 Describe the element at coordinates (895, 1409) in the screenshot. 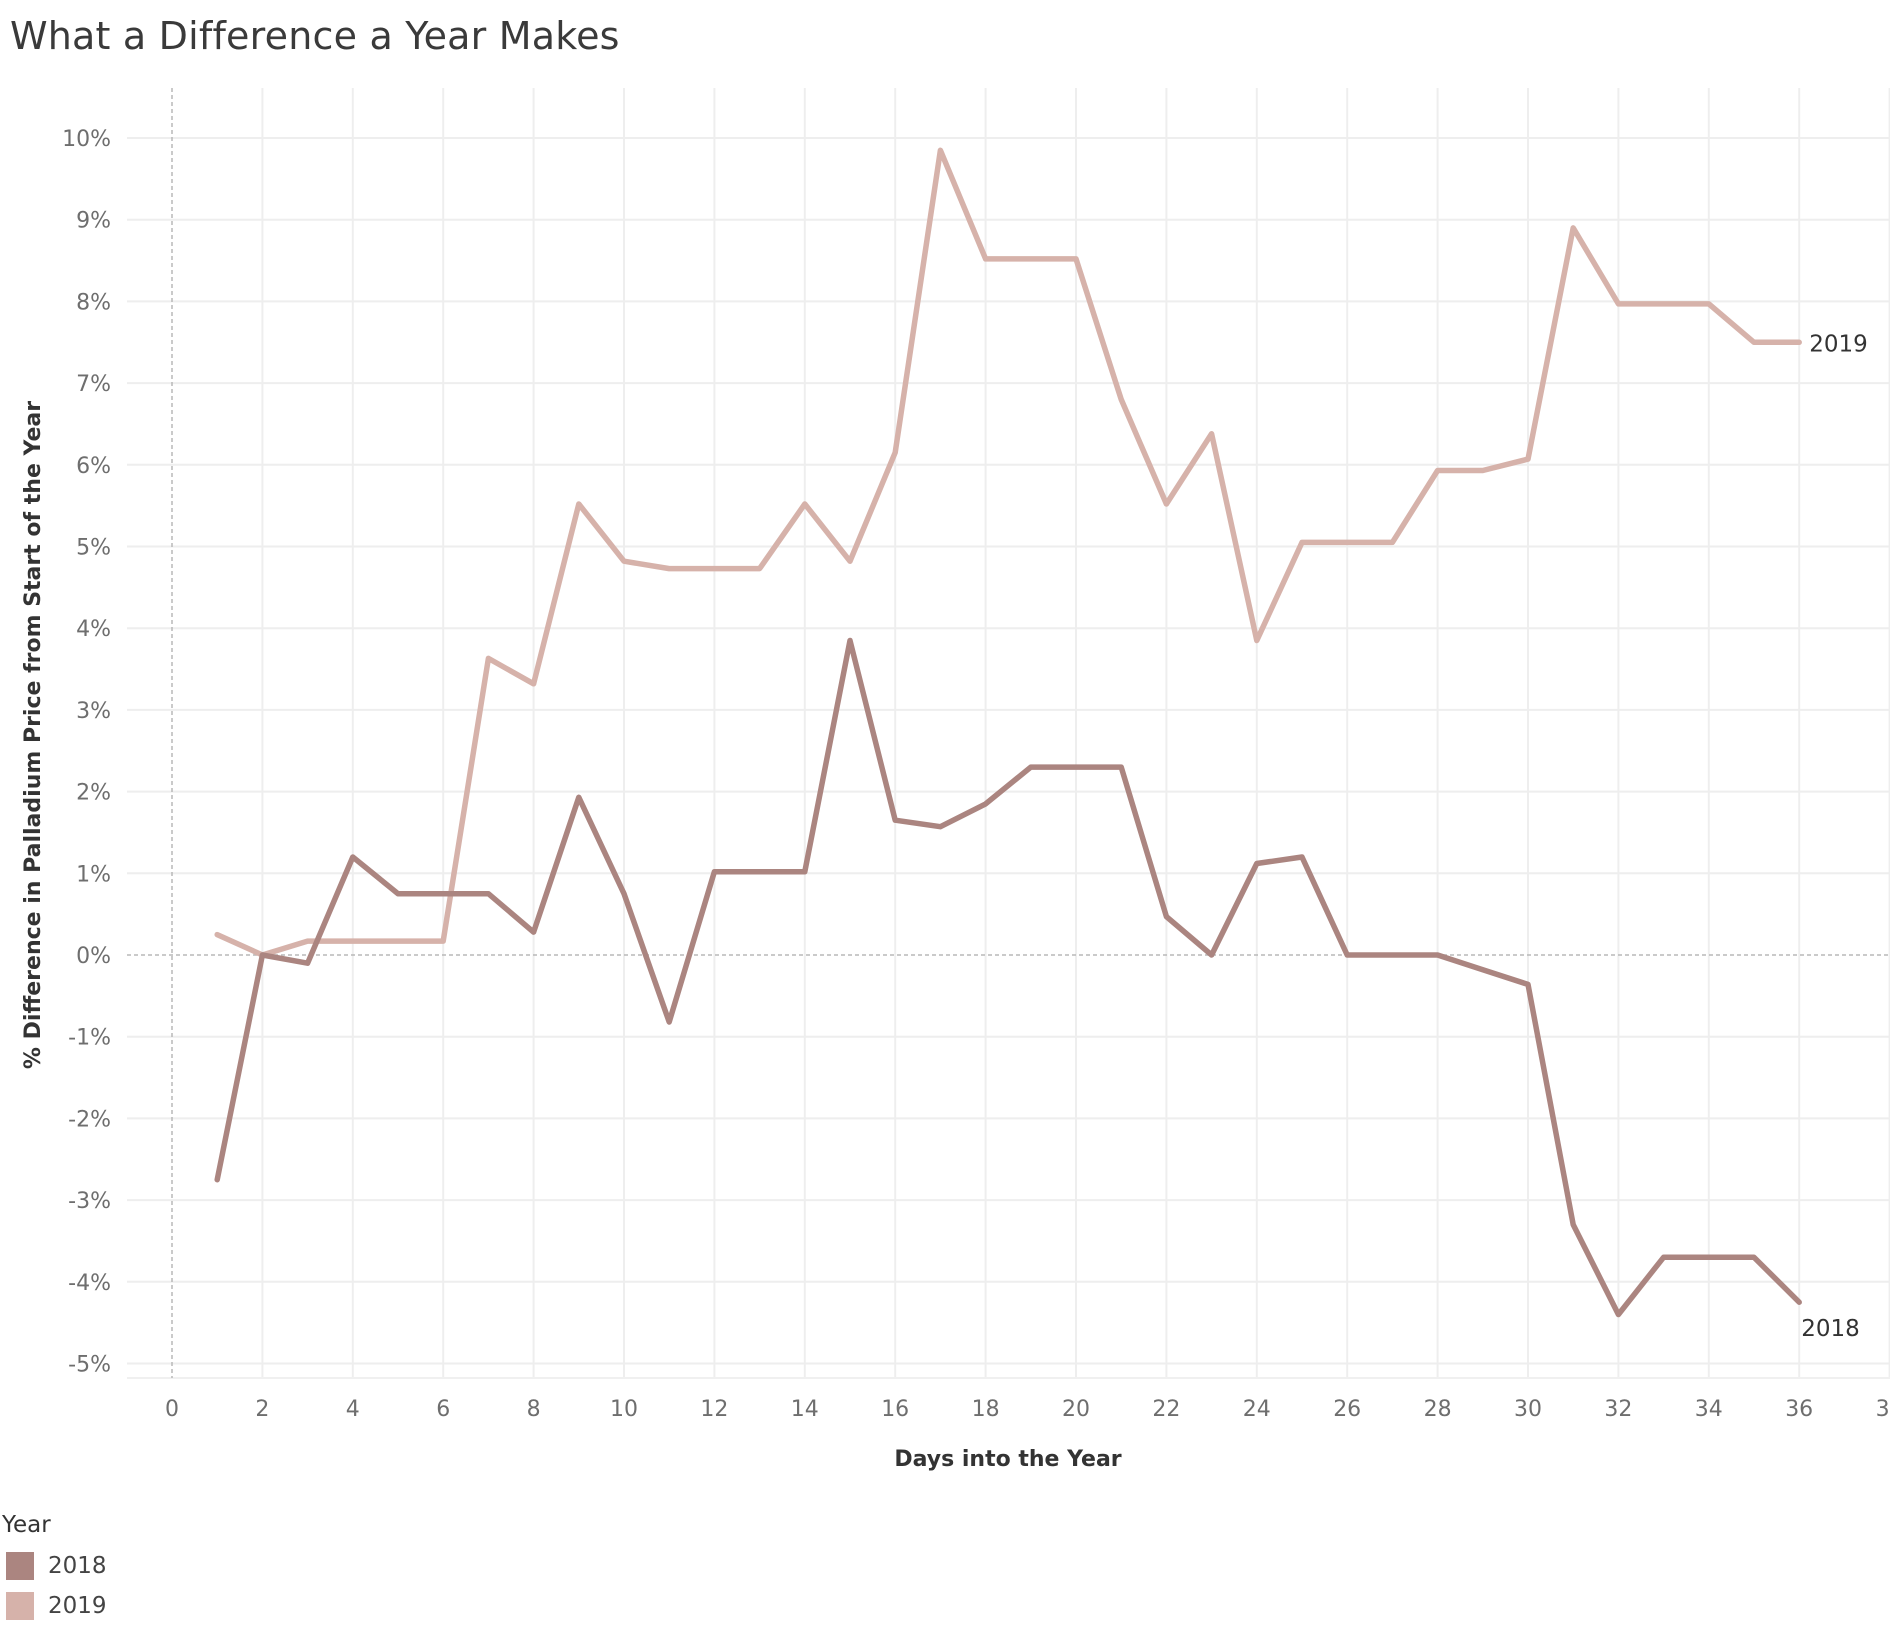

I see `x-tick-label: 16` at that location.